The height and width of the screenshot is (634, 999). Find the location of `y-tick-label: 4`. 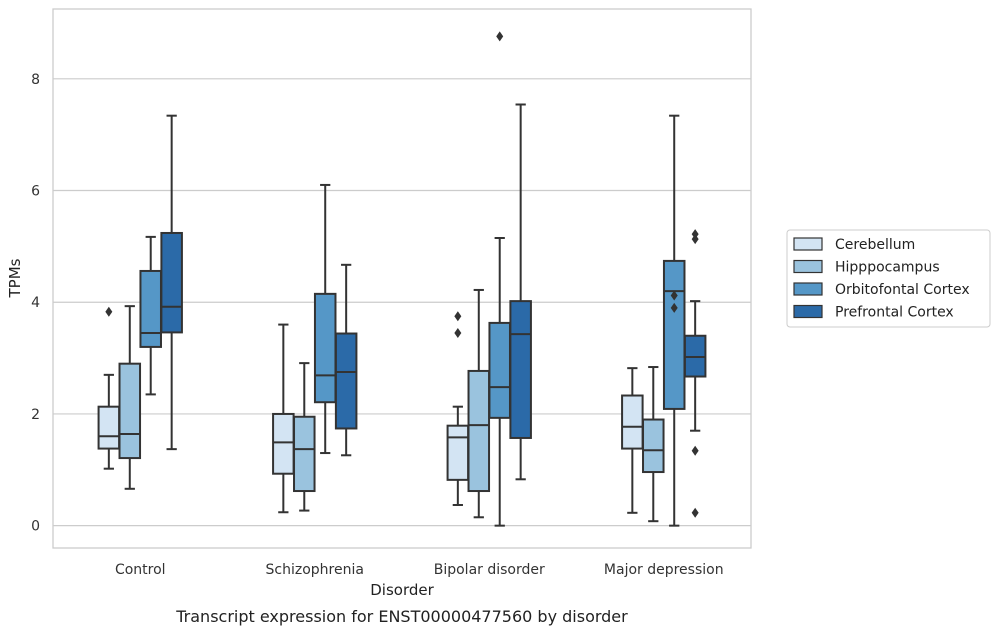

y-tick-label: 4 is located at coordinates (35, 303).